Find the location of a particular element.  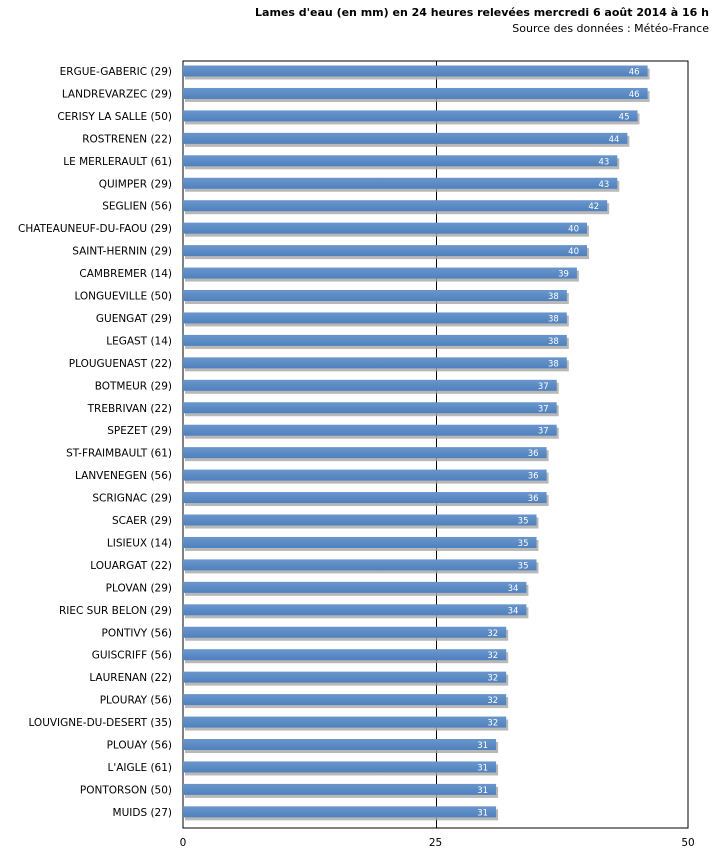

category-label: LISIEUX (14) is located at coordinates (139, 543).